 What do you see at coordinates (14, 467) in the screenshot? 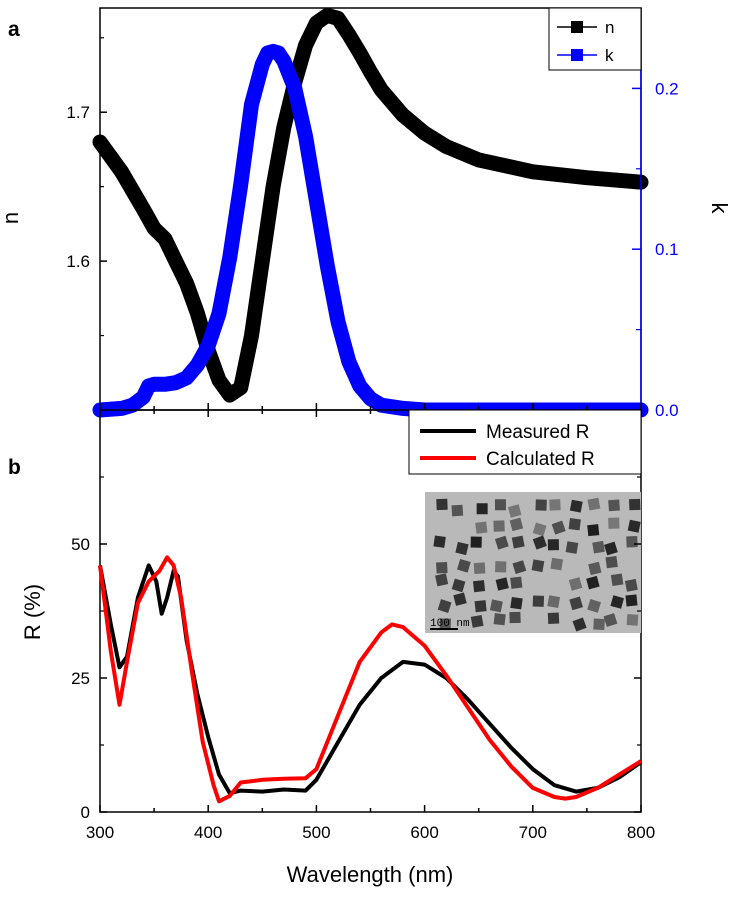
I see `panel-b-letter: b` at bounding box center [14, 467].